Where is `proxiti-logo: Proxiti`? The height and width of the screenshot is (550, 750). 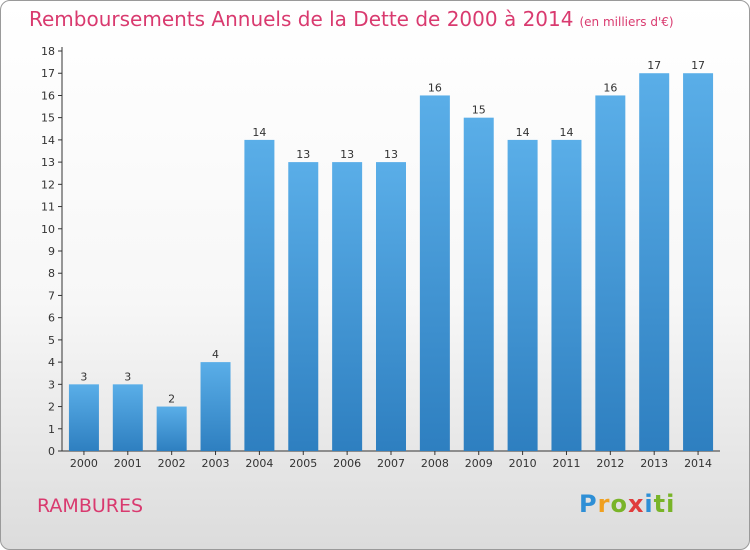 proxiti-logo: Proxiti is located at coordinates (627, 504).